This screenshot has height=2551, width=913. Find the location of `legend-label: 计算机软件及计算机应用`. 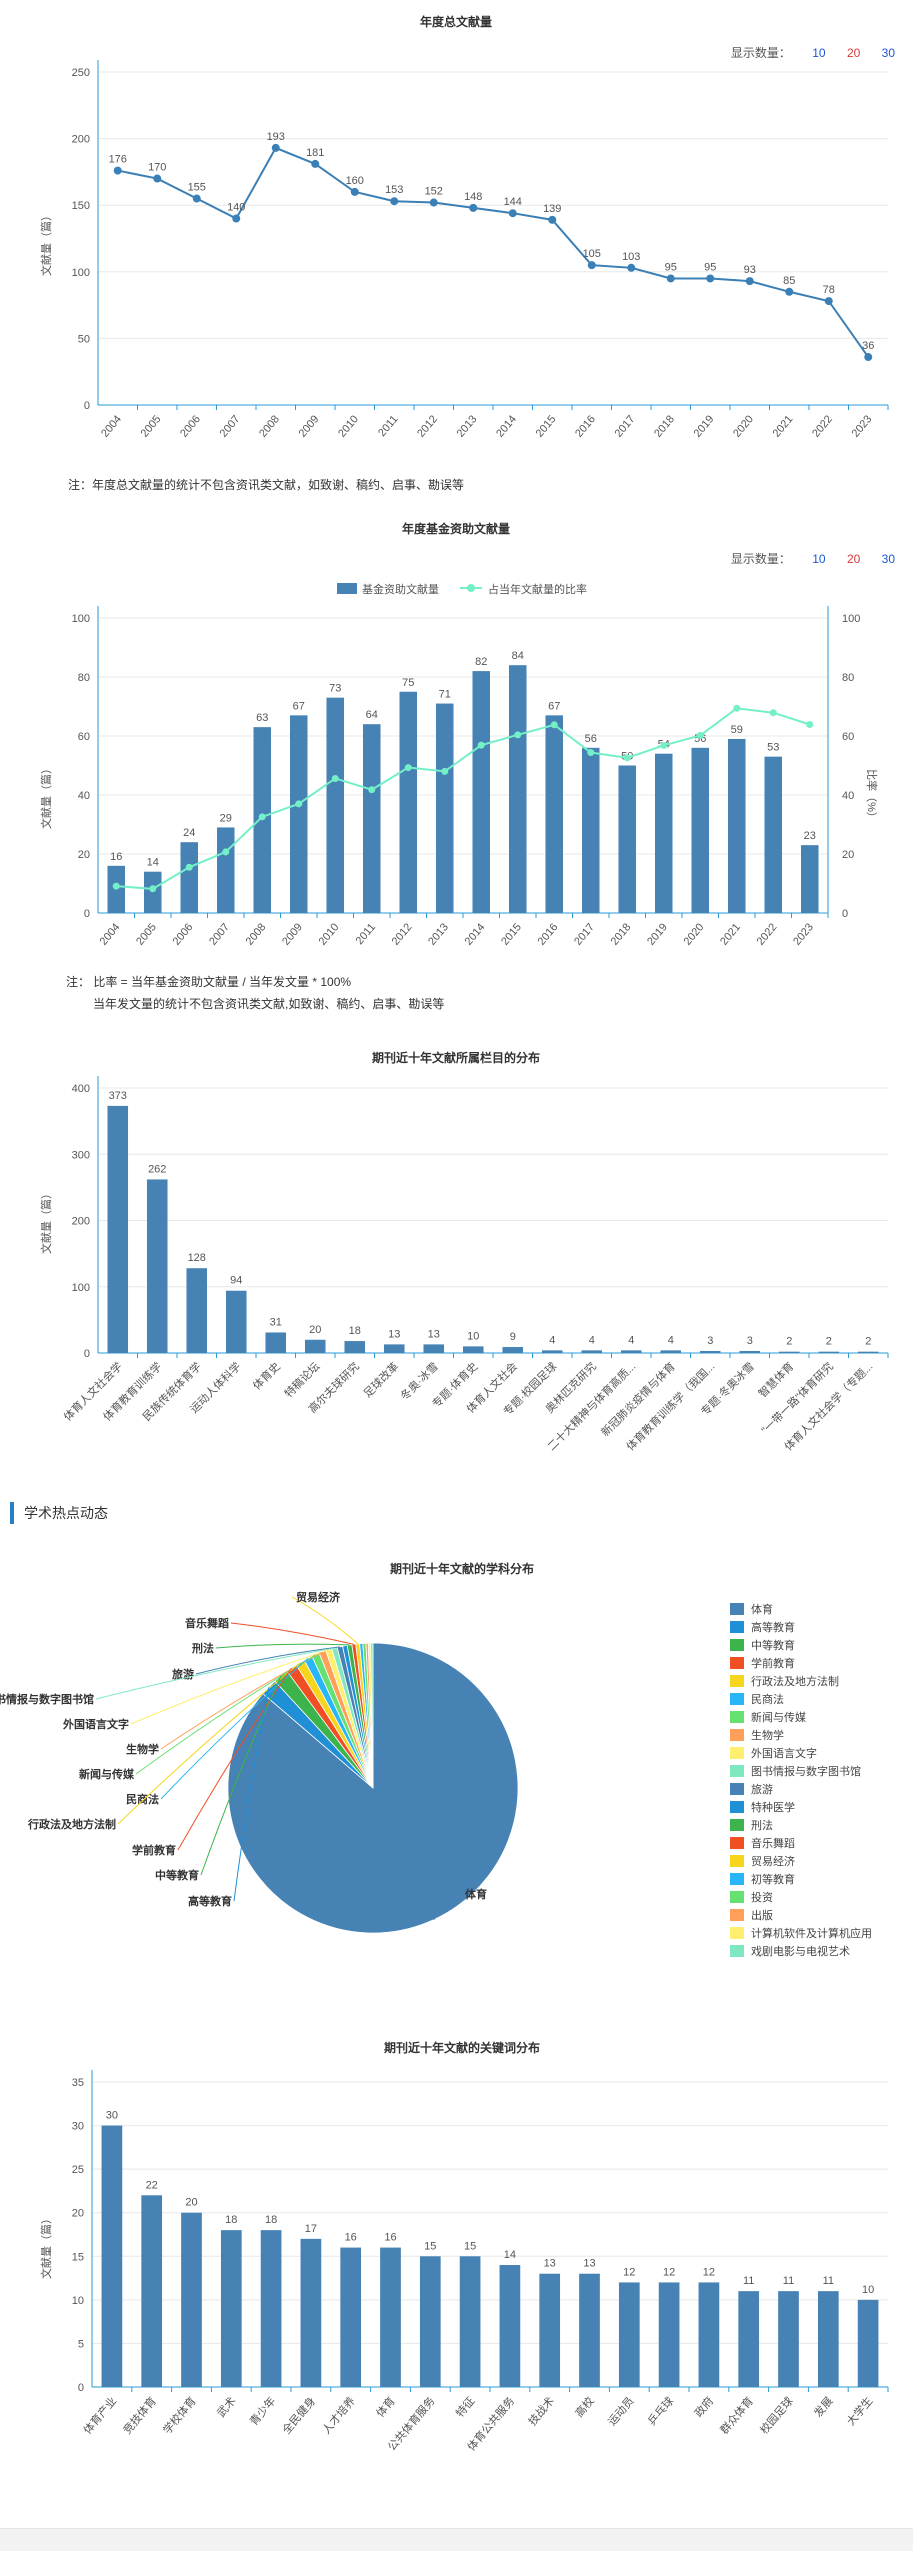

legend-label: 计算机软件及计算机应用 is located at coordinates (811, 1933).